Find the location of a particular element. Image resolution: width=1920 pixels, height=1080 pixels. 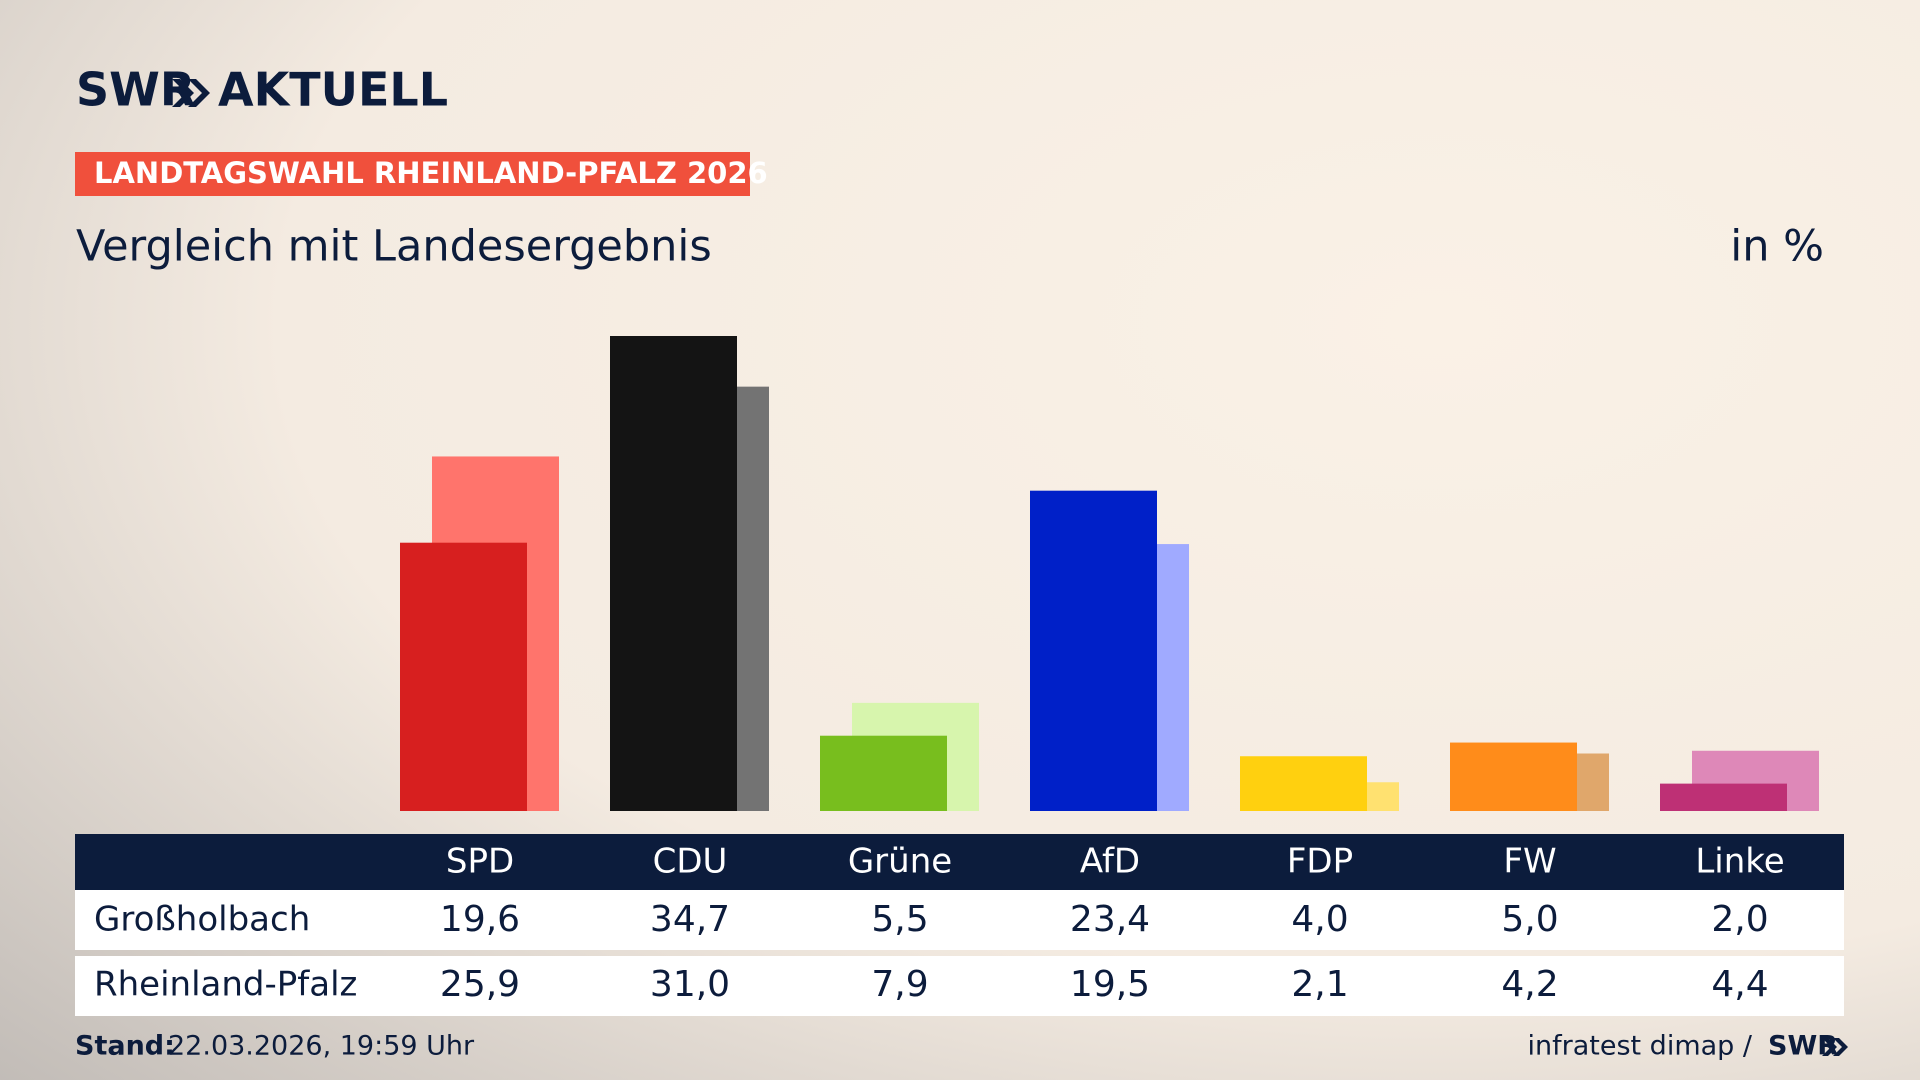

value-label: 31,0 is located at coordinates (690, 984).